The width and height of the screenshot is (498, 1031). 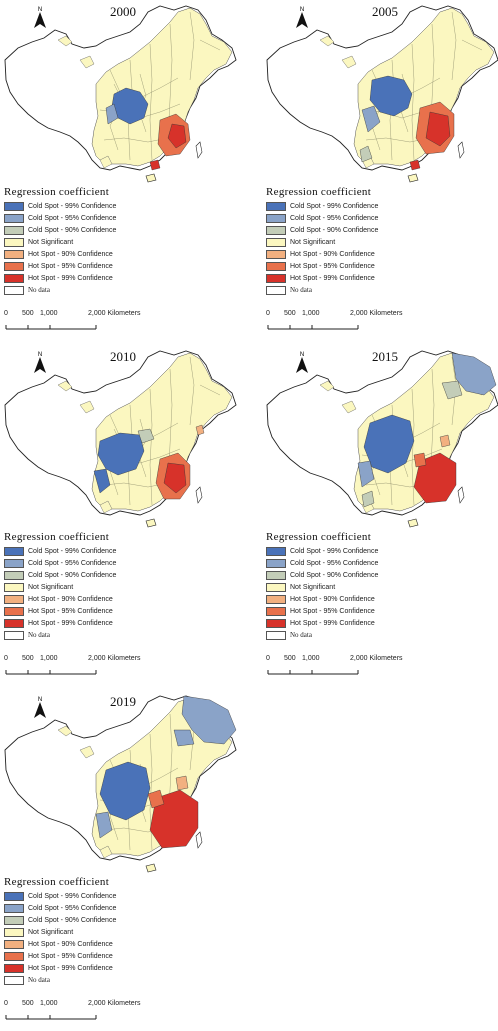 I want to click on year-title: 2015, so click(x=385, y=356).